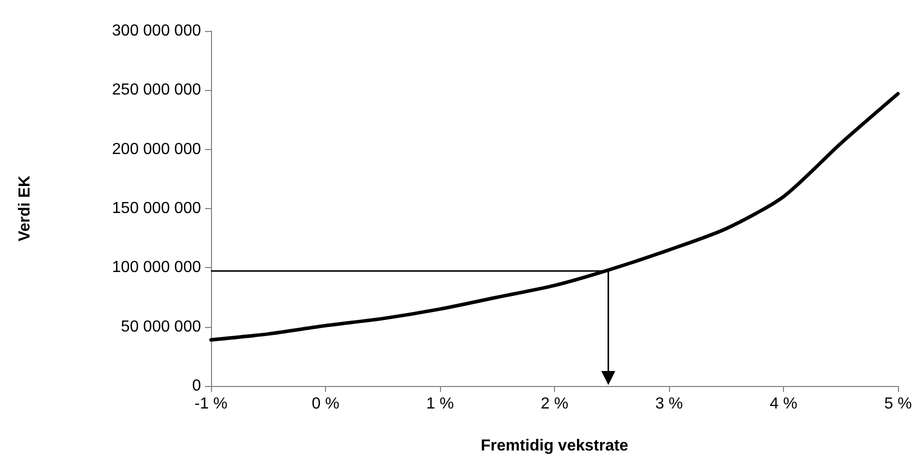  What do you see at coordinates (554, 404) in the screenshot?
I see `x-tick-label: 2 %` at bounding box center [554, 404].